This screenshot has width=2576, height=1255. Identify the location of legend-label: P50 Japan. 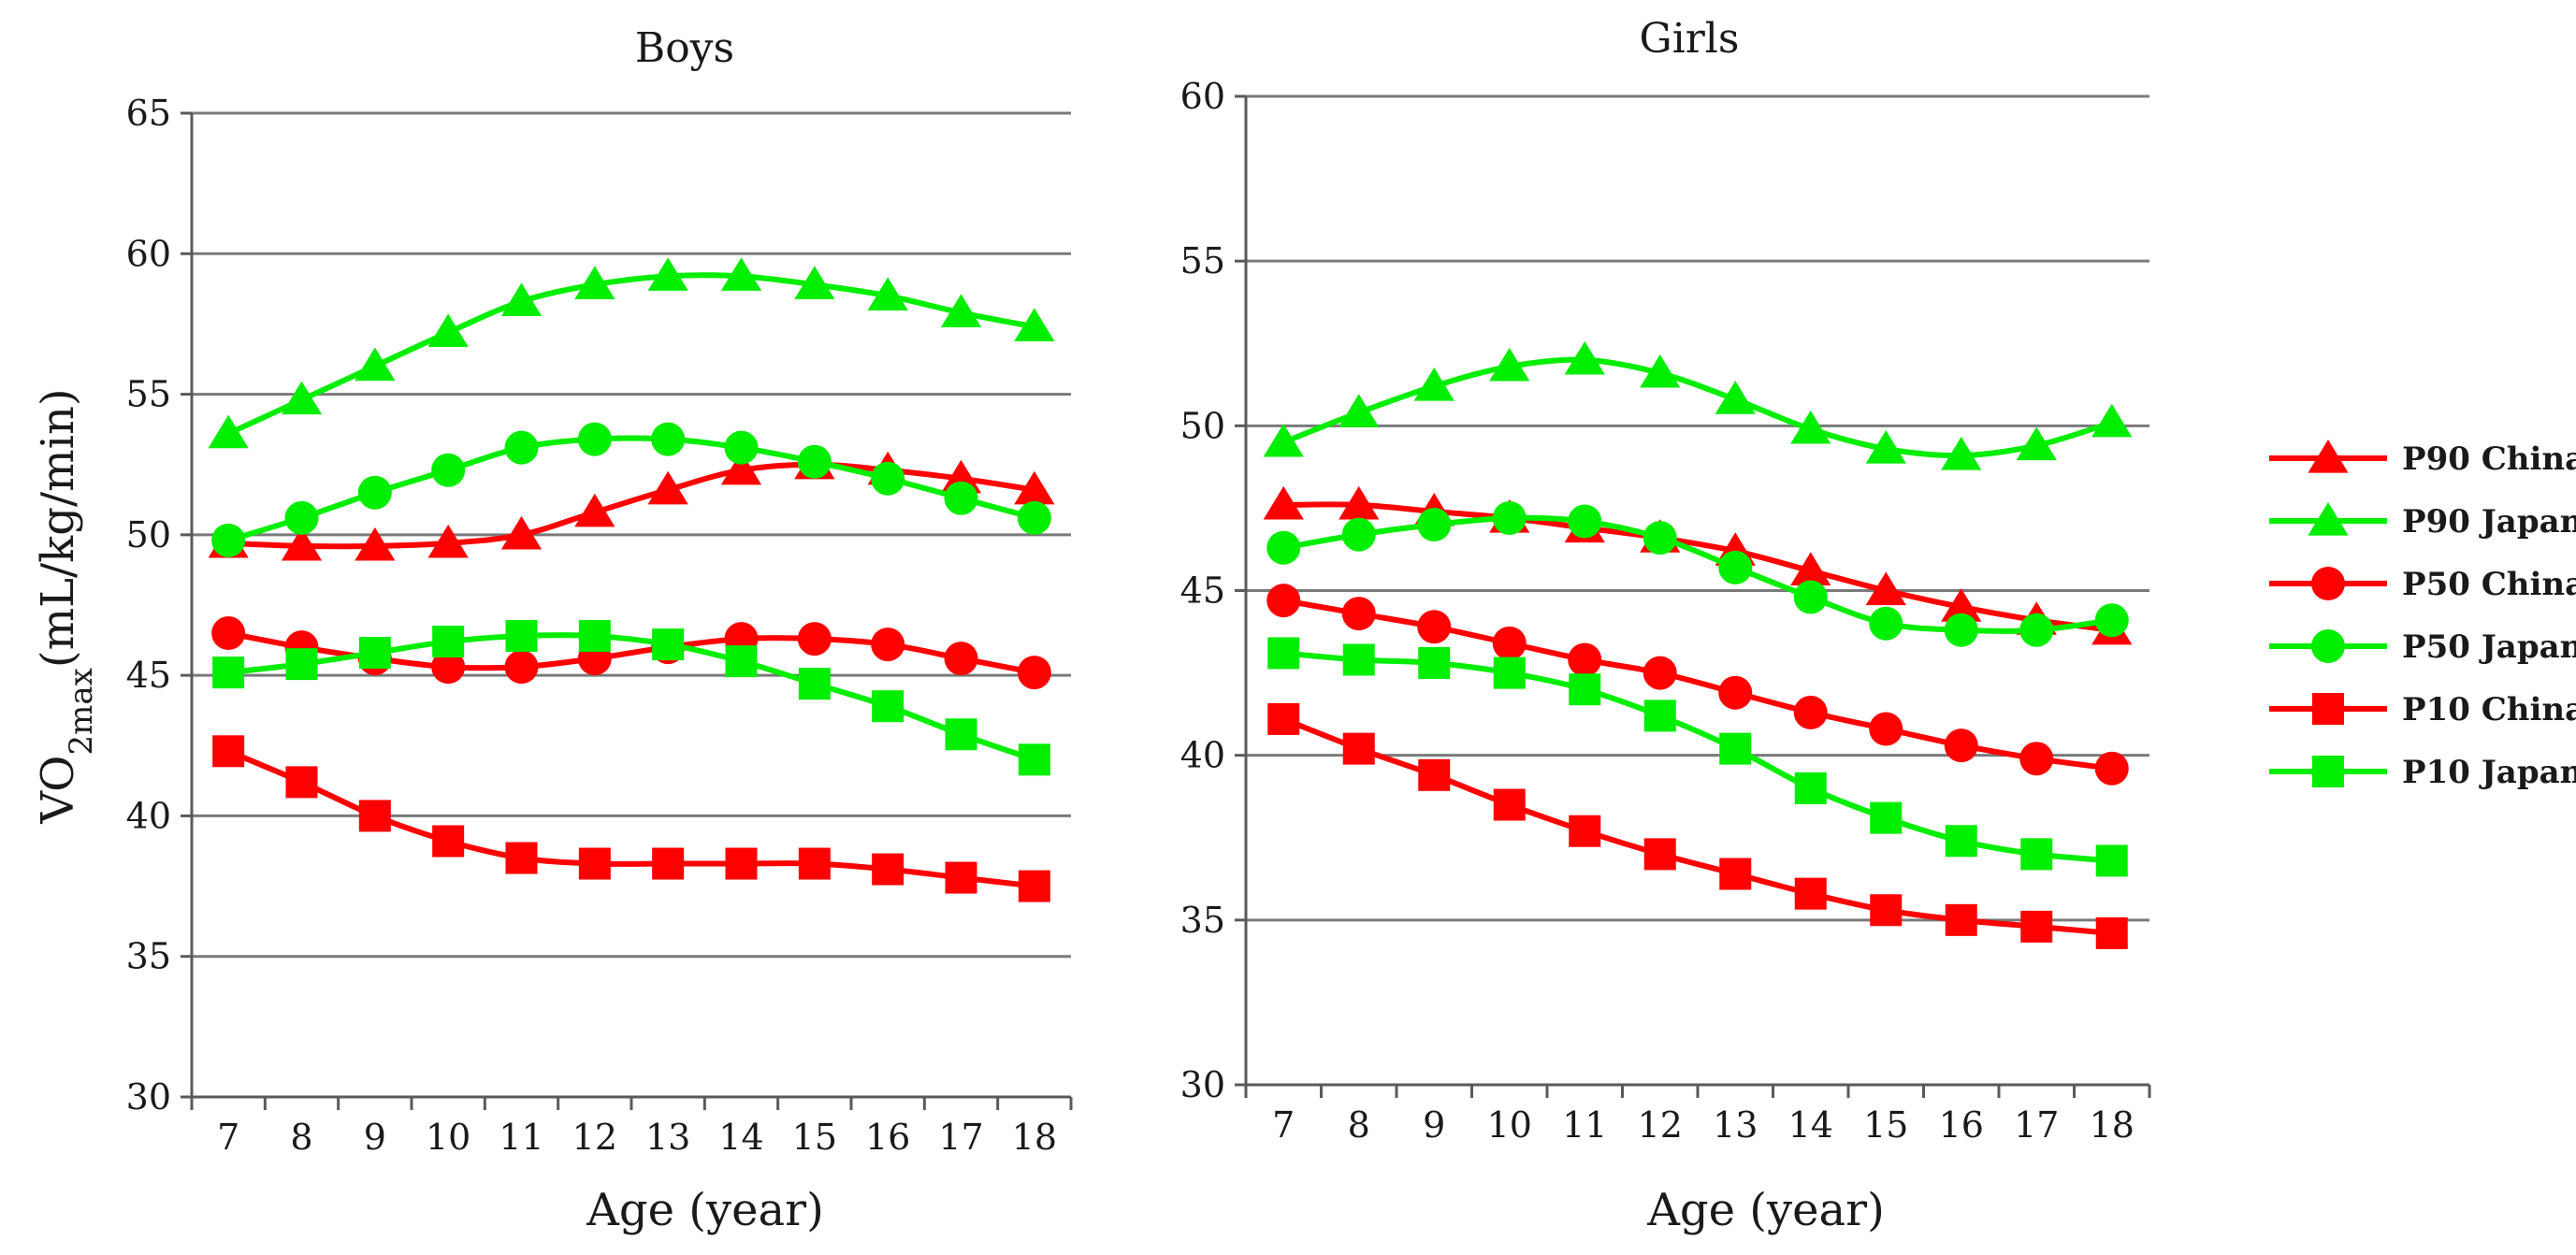
(2489, 647).